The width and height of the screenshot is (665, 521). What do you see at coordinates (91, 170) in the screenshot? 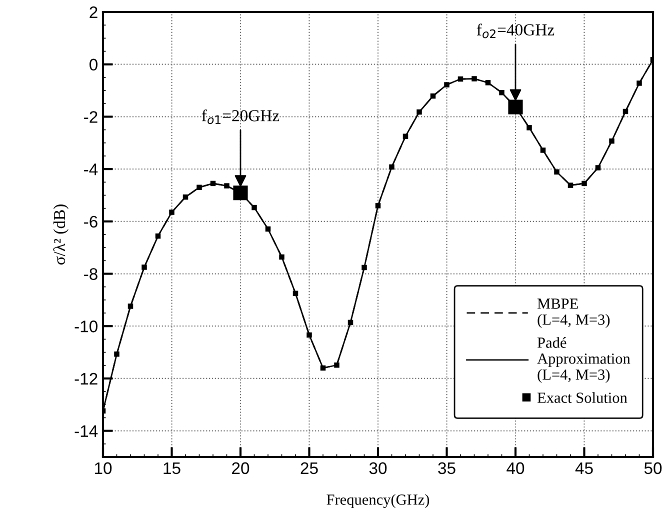
I see `y-tick-label: -4` at bounding box center [91, 170].